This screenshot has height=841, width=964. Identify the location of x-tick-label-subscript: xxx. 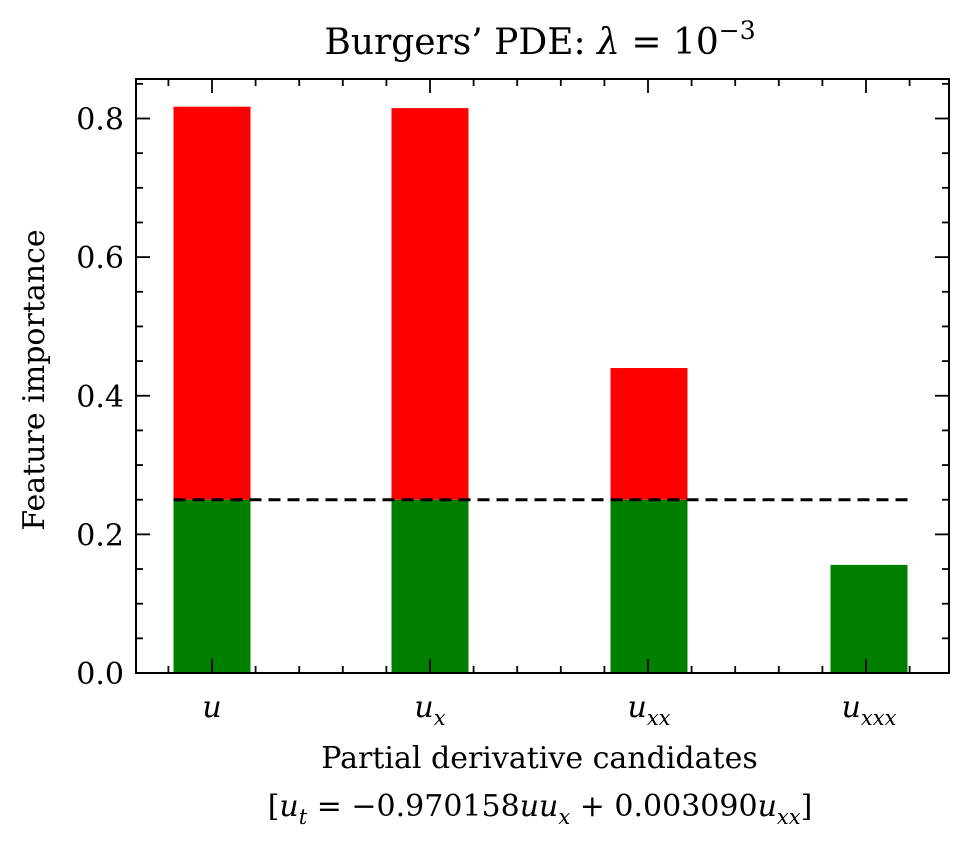
(879, 718).